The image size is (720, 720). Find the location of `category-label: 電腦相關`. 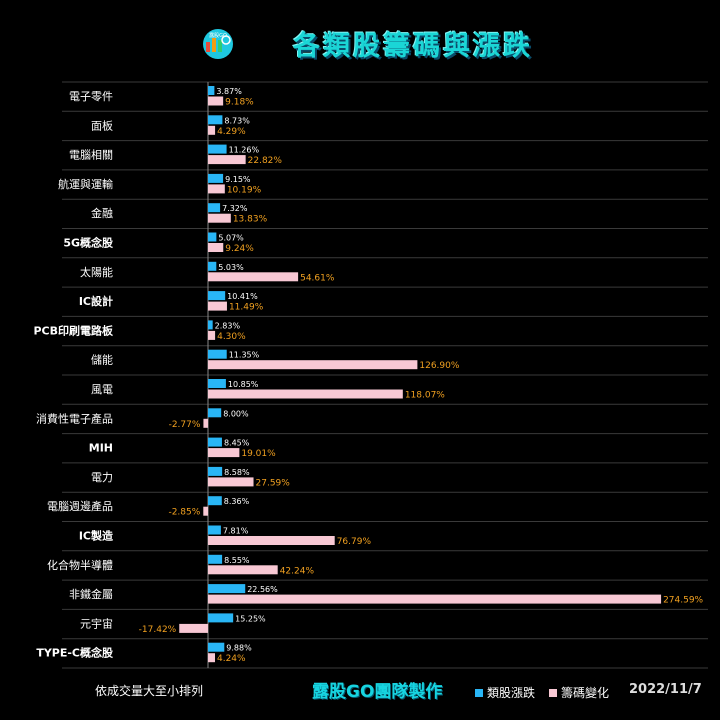

category-label: 電腦相關 is located at coordinates (91, 155).